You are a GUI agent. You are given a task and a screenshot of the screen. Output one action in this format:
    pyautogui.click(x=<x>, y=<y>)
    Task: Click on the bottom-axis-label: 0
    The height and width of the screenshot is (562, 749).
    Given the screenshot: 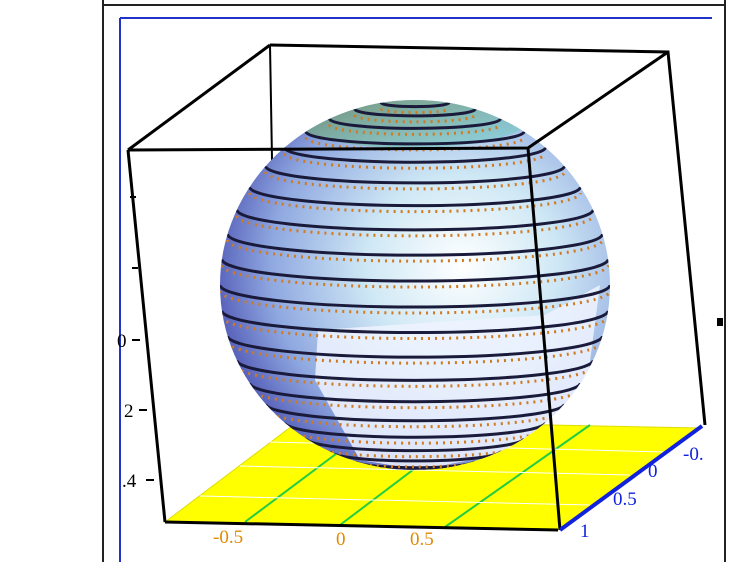 What is the action you would take?
    pyautogui.click(x=341, y=539)
    